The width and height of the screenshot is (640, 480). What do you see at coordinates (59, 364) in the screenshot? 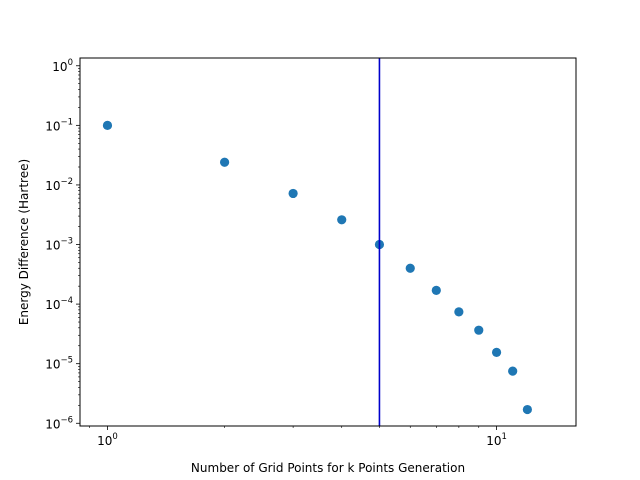
I see `y-tick-label: 10⁻⁵` at bounding box center [59, 364].